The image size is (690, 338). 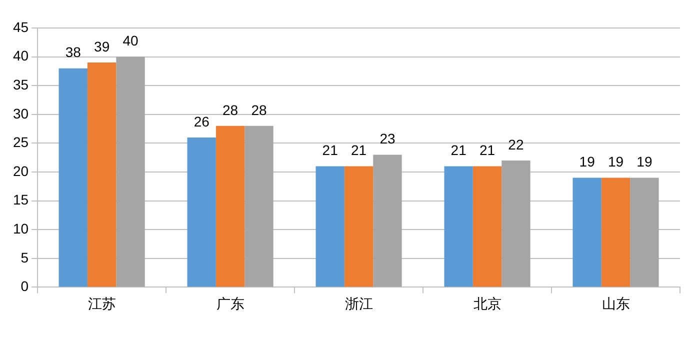 What do you see at coordinates (20, 56) in the screenshot?
I see `y-tick-label: 40` at bounding box center [20, 56].